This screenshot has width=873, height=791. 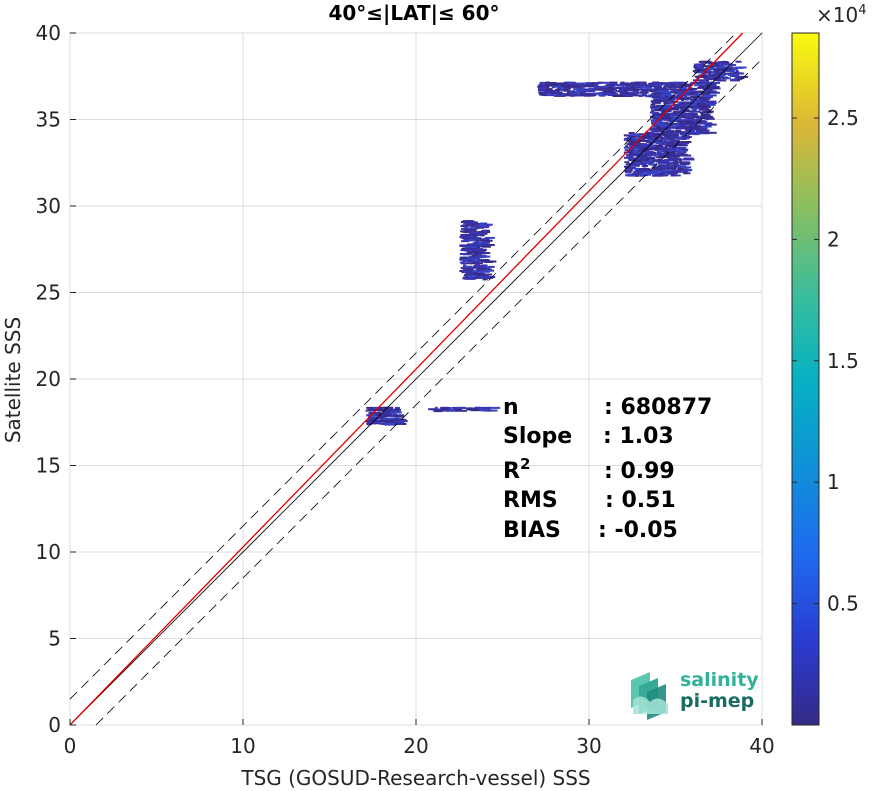 What do you see at coordinates (843, 361) in the screenshot?
I see `colorbar-tick-label: 1.5` at bounding box center [843, 361].